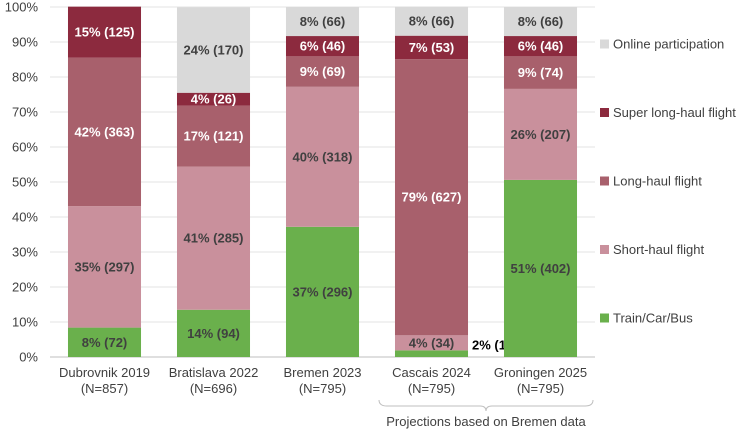  What do you see at coordinates (653, 318) in the screenshot?
I see `legend-label: Train/Car/Bus` at bounding box center [653, 318].